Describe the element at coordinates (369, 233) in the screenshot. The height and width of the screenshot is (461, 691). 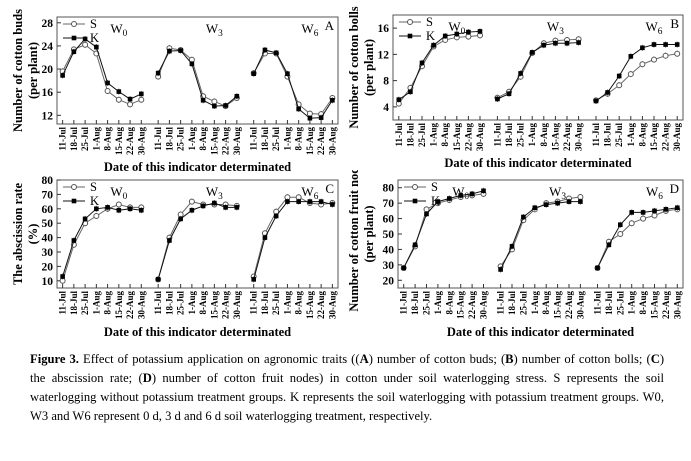
I see `y-axis-label-line: (per plant)` at that location.